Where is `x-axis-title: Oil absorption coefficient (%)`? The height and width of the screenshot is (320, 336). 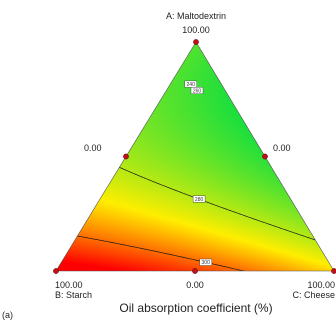 x-axis-title: Oil absorption coefficient (%) is located at coordinates (195, 308).